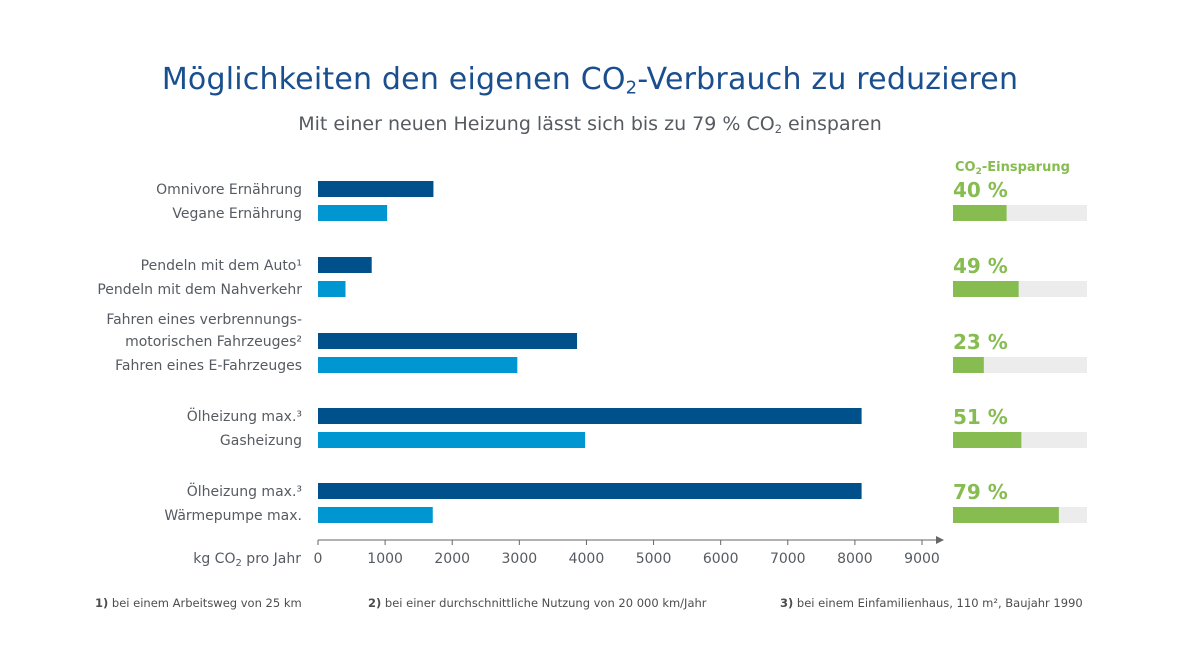 This screenshot has width=1180, height=664. What do you see at coordinates (244, 416) in the screenshot?
I see `bar-label-4-1: Ölheizung max.³` at bounding box center [244, 416].